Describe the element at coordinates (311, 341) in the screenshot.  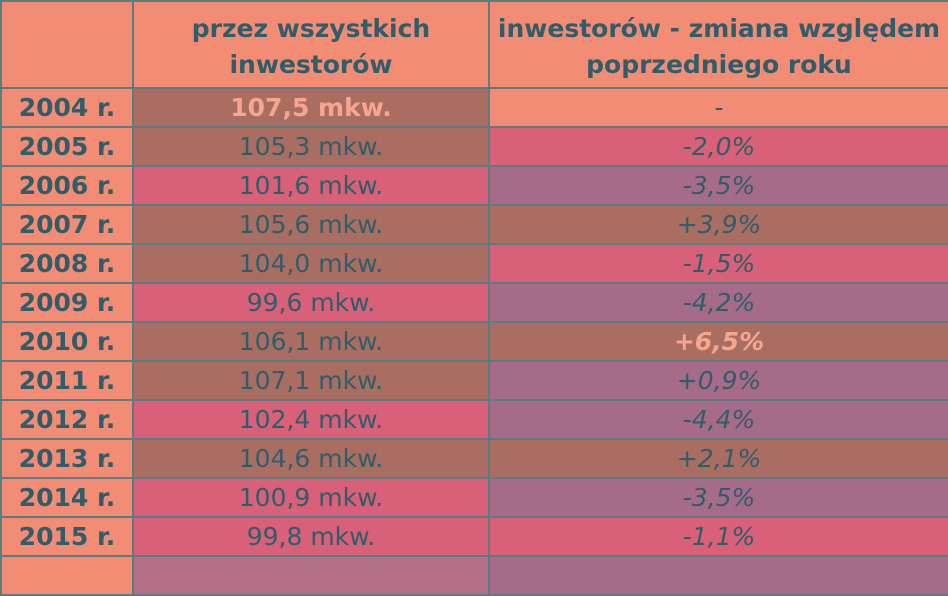
I see `area-cell: 106,1 mkw.` at that location.